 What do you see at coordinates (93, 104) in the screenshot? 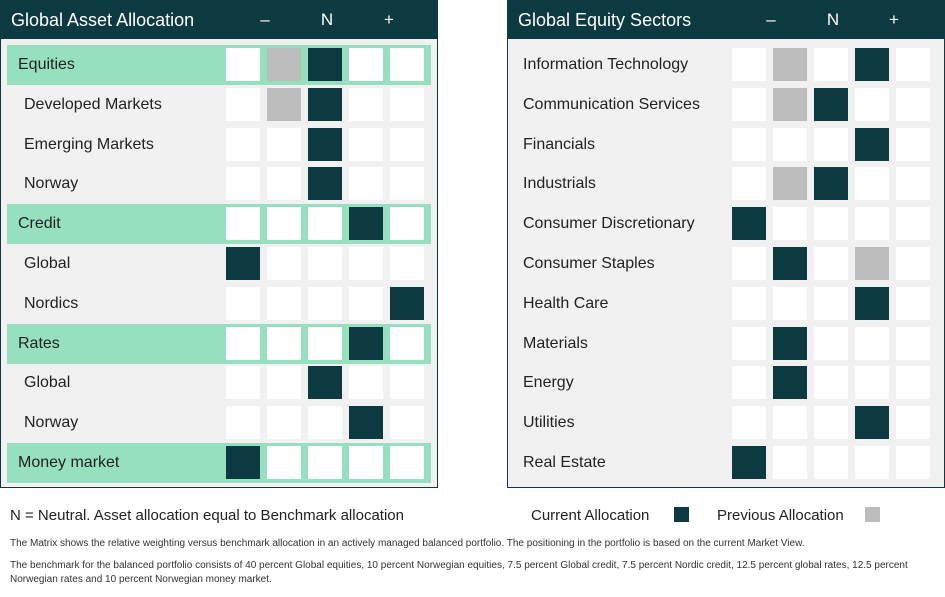
I see `row-label: Developed Markets` at bounding box center [93, 104].